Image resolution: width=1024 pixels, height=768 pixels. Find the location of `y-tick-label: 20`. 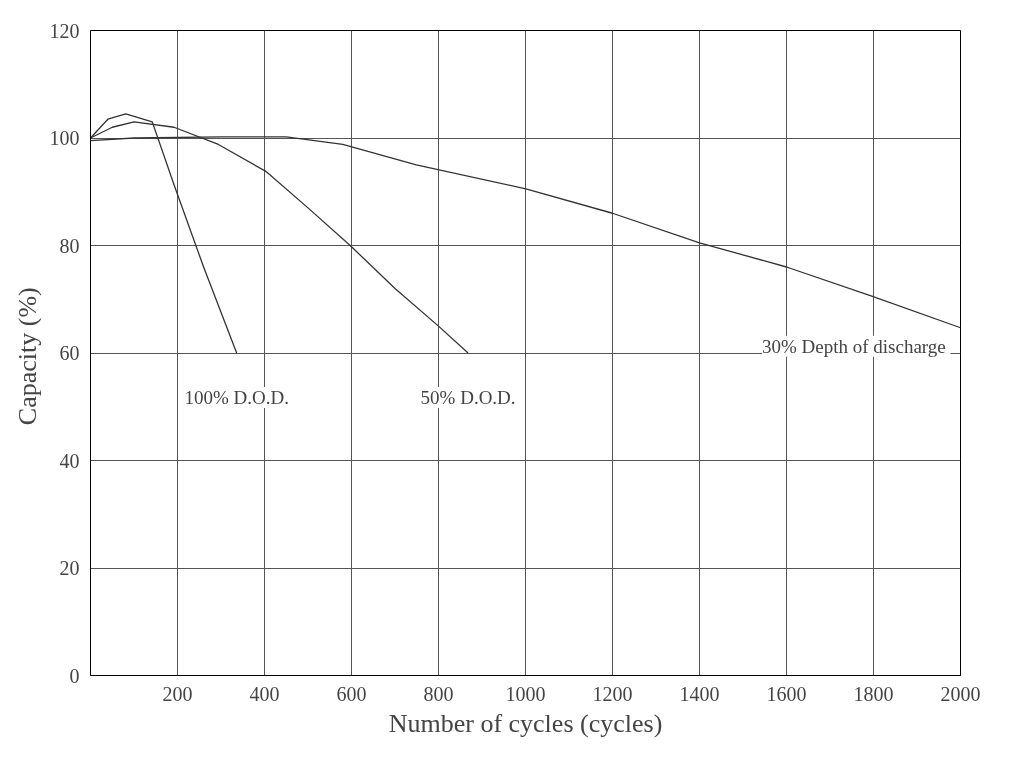

y-tick-label: 20 is located at coordinates (69, 568).